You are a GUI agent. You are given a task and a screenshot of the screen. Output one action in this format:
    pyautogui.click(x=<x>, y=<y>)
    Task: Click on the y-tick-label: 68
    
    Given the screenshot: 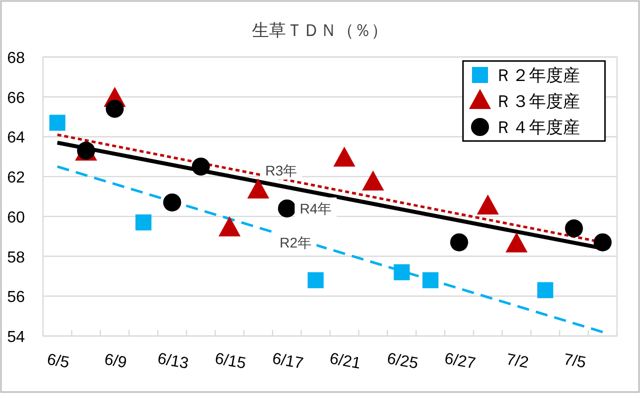 What is the action you would take?
    pyautogui.click(x=16, y=58)
    